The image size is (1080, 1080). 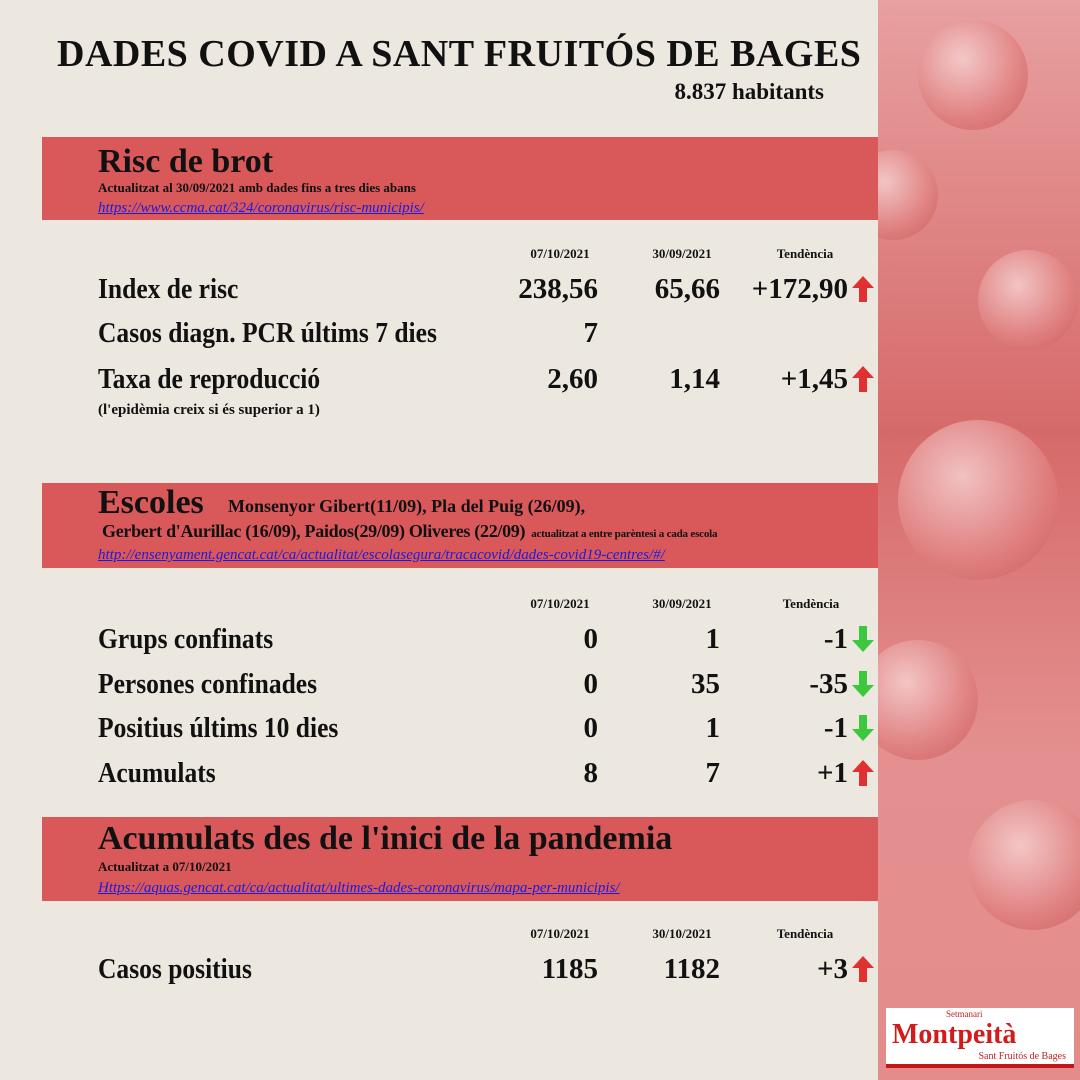 I want to click on row-label: Positius últims 10 dies, so click(x=218, y=728).